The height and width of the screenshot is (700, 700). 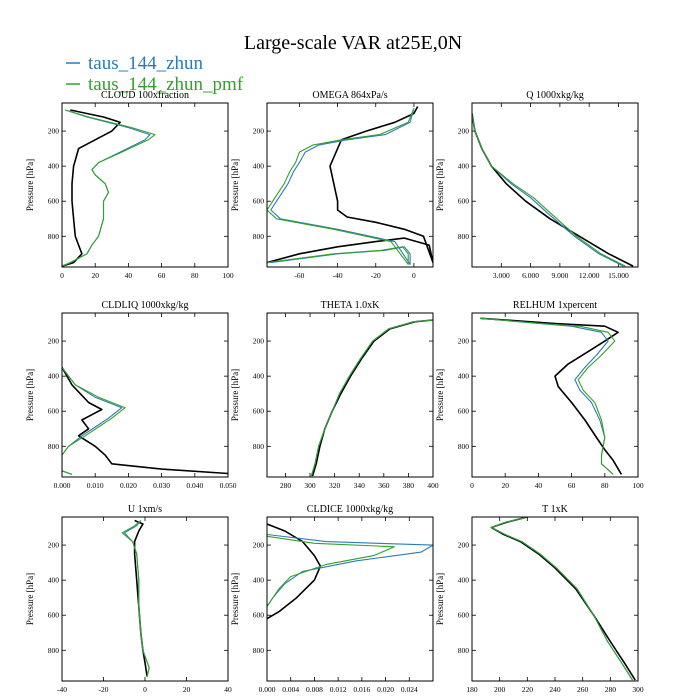 What do you see at coordinates (528, 689) in the screenshot?
I see `x-tick-label: 220` at bounding box center [528, 689].